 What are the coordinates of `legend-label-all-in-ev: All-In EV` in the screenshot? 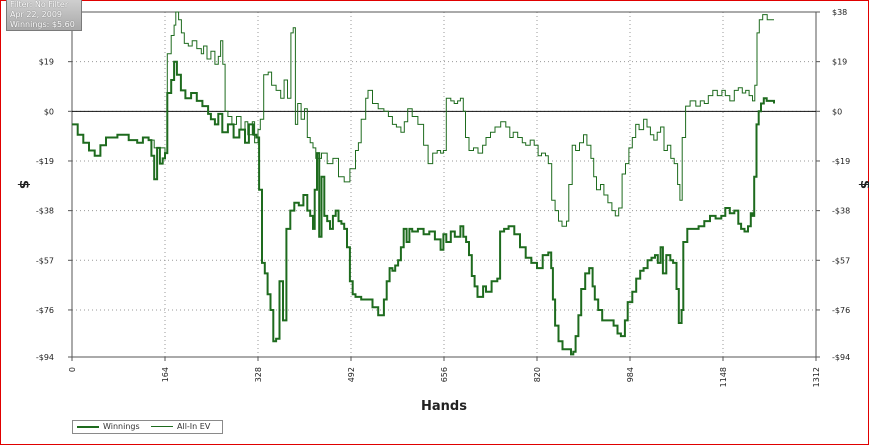 It's located at (194, 426).